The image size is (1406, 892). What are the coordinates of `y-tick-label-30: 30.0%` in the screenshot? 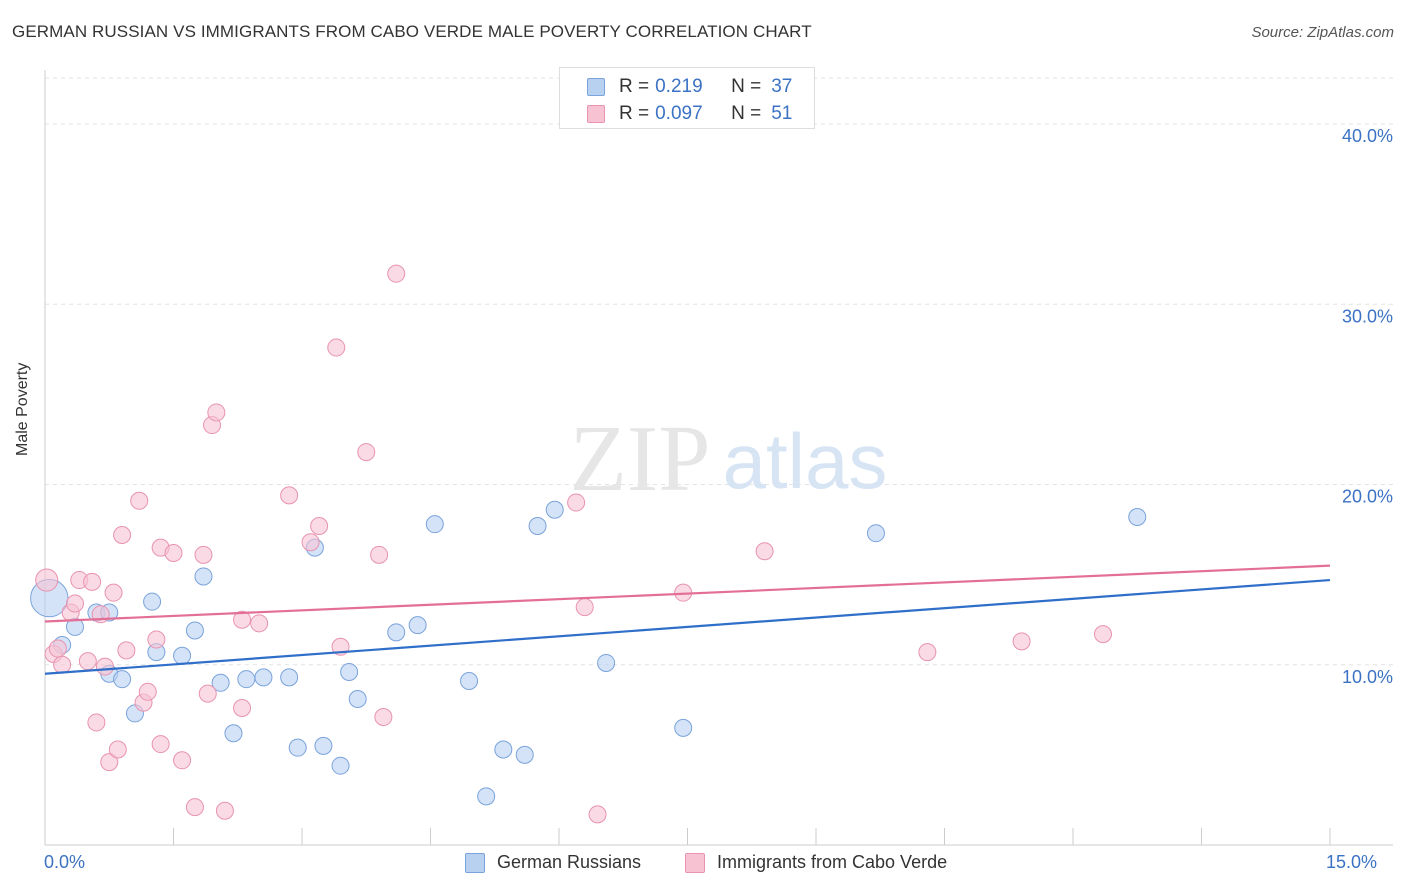 It's located at (1367, 316).